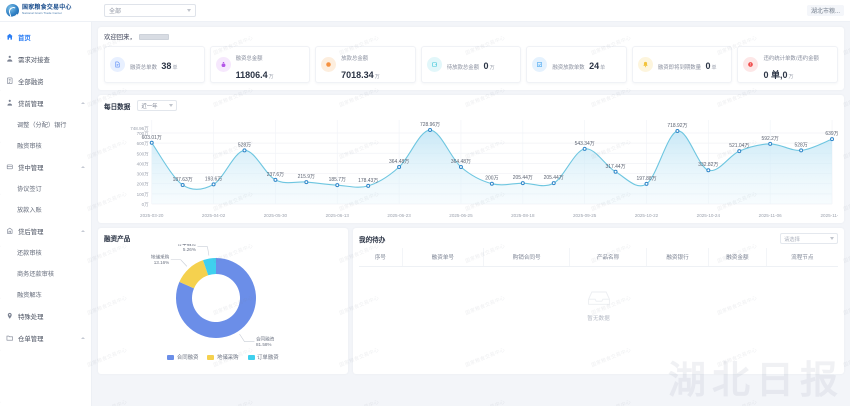  Describe the element at coordinates (329, 64) in the screenshot. I see `coin-icon` at that location.